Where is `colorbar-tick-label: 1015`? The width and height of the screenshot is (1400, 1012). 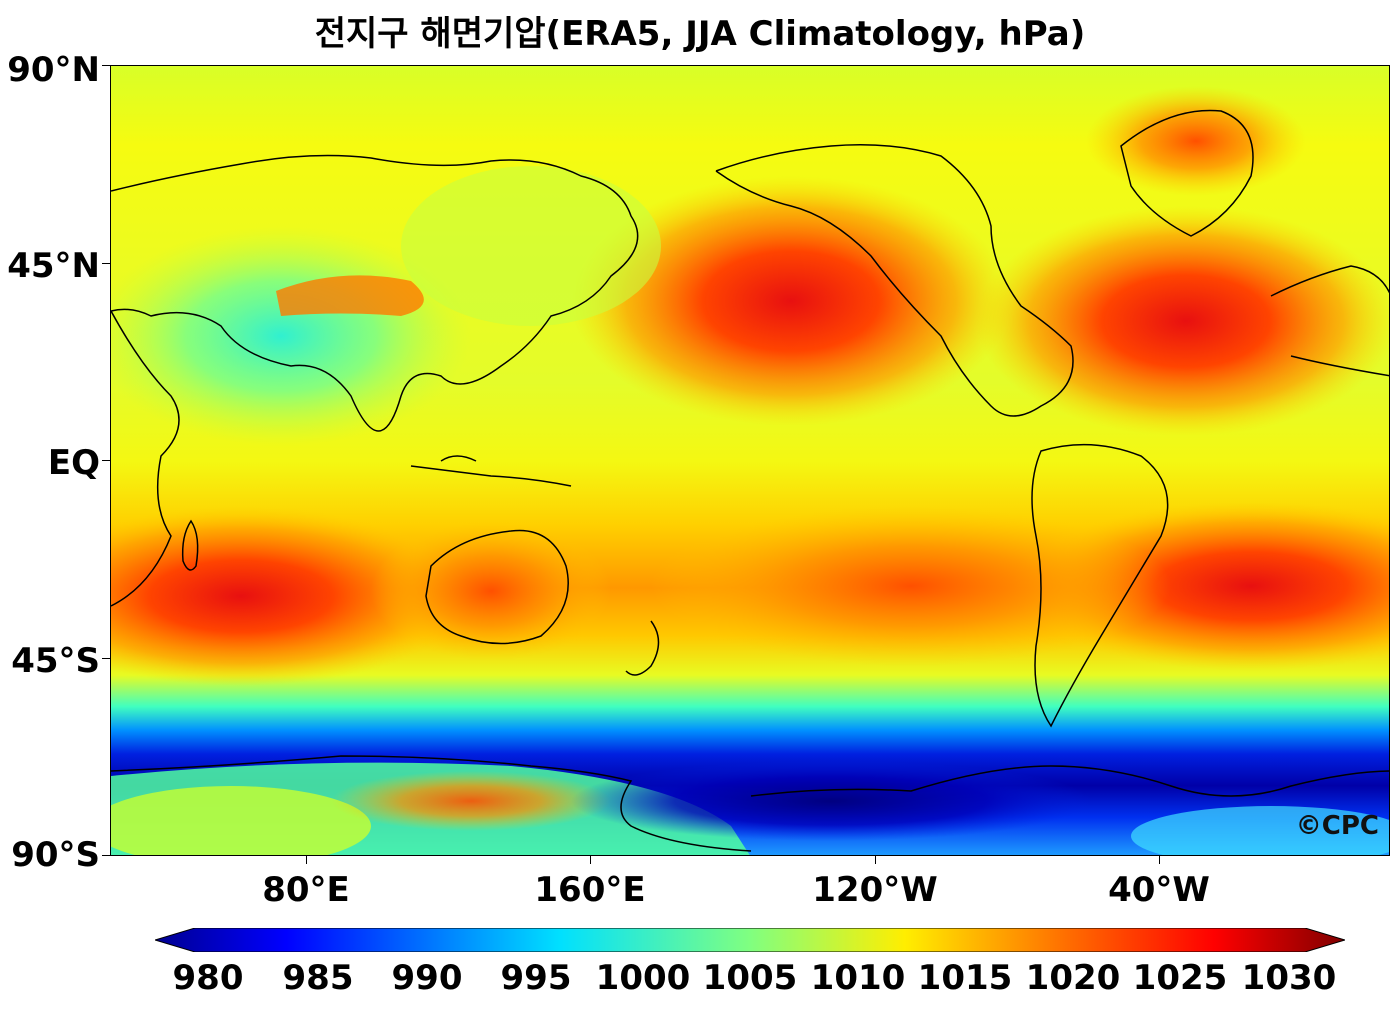 colorbar-tick-label: 1015 is located at coordinates (965, 978).